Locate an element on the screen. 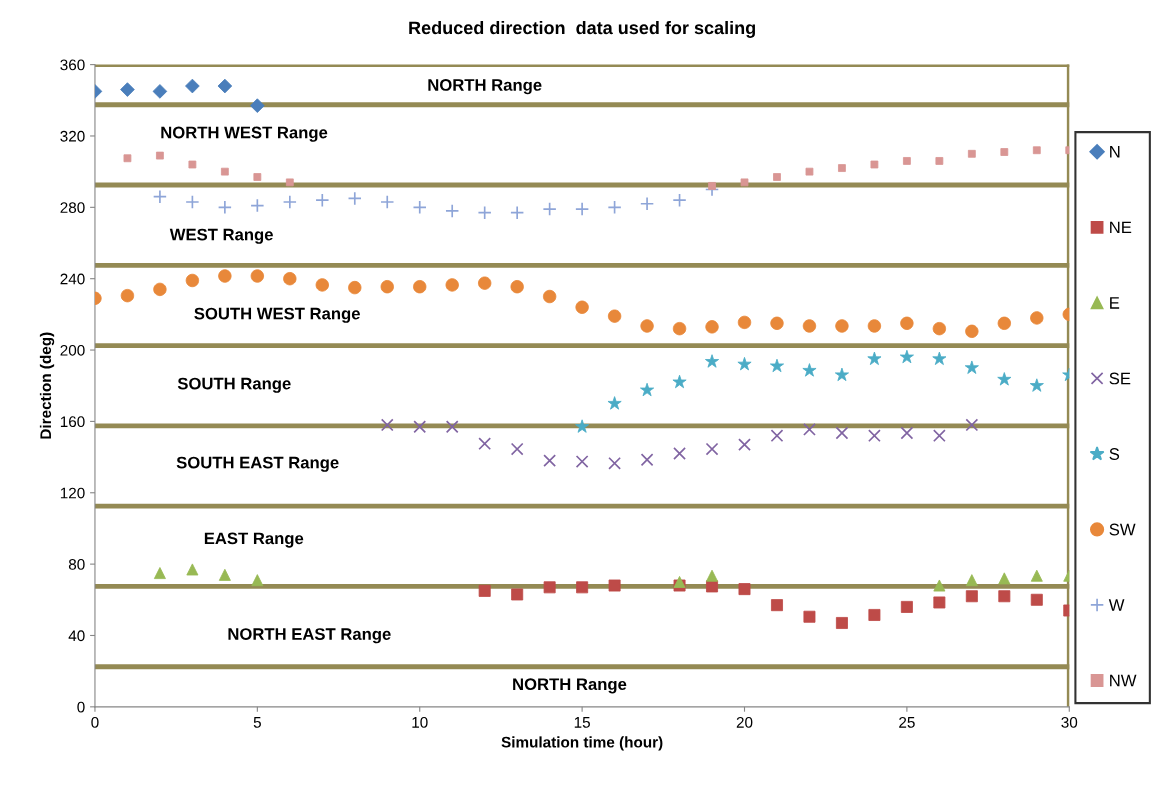 The width and height of the screenshot is (1151, 788). y-tick-label: 280 is located at coordinates (72, 208).